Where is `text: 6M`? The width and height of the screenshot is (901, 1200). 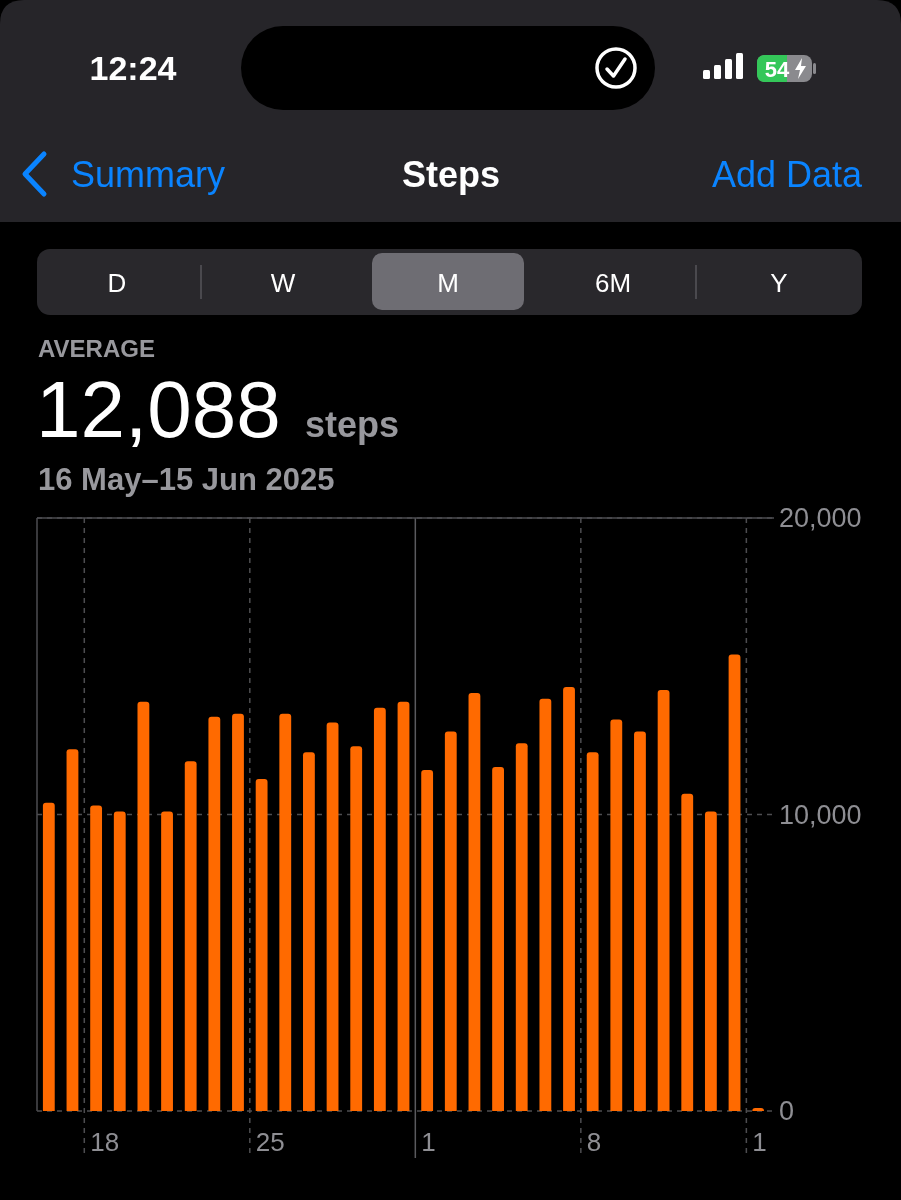 text: 6M is located at coordinates (613, 283).